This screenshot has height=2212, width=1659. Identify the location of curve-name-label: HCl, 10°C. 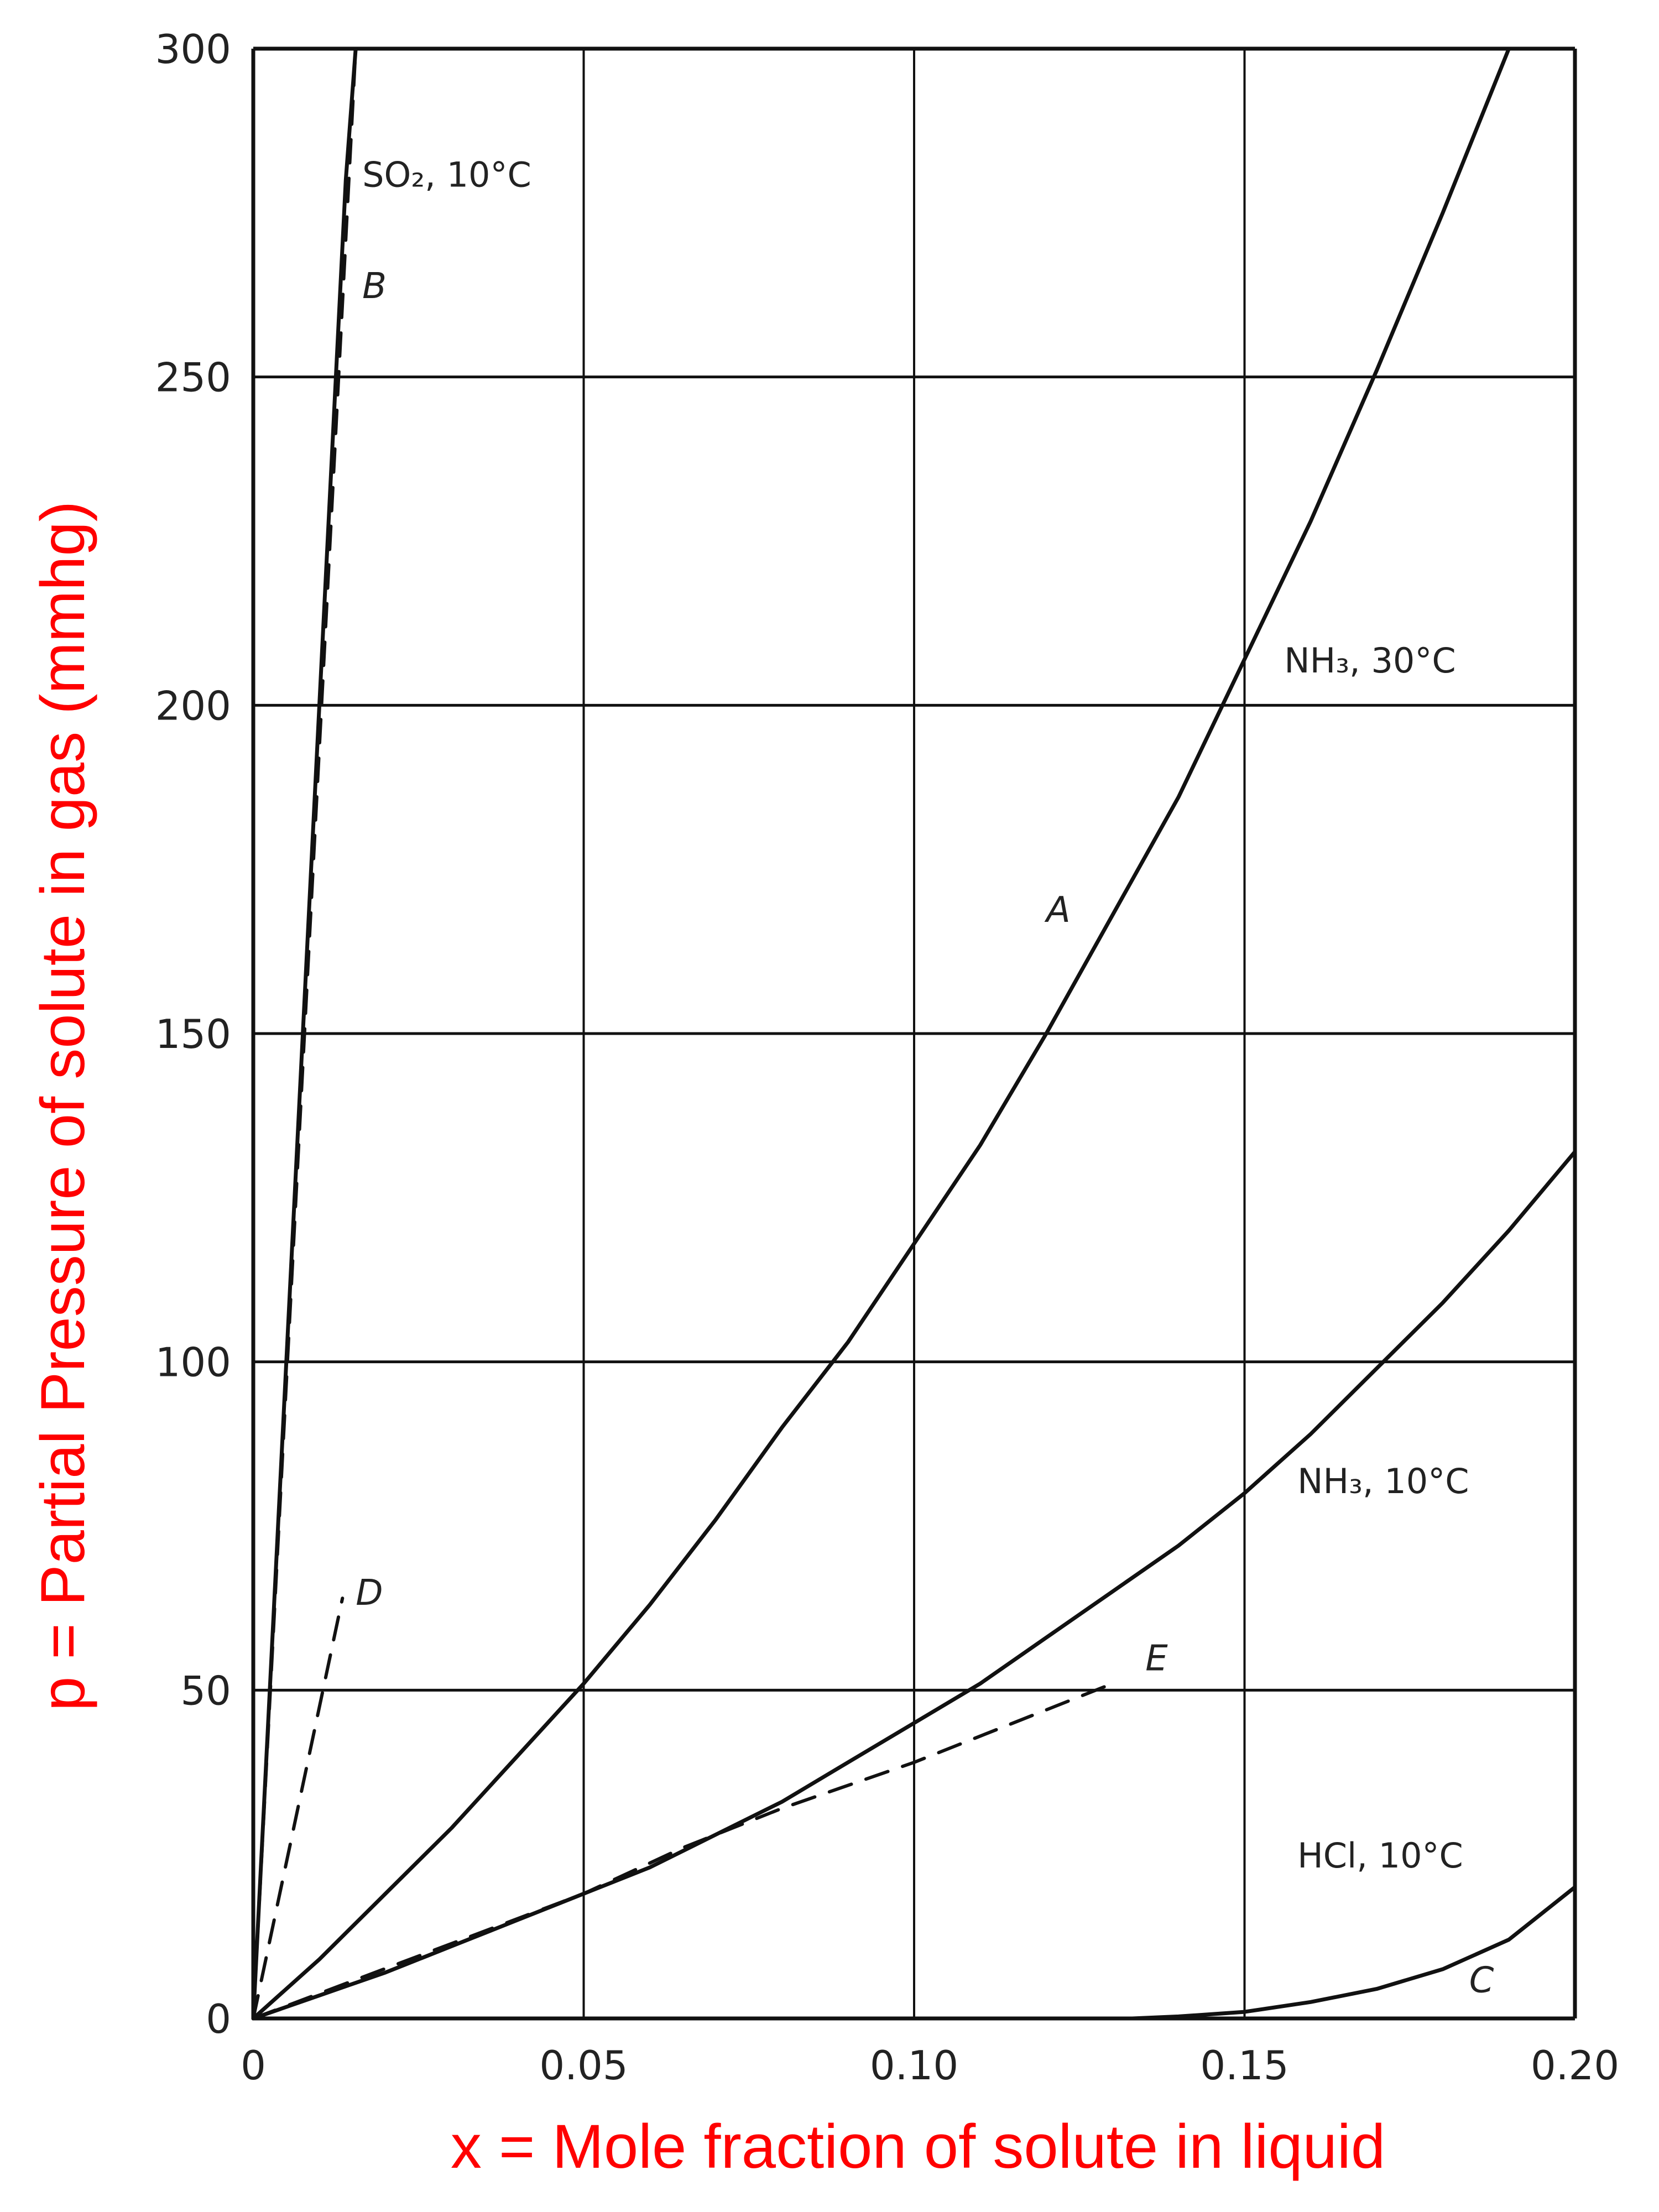
(1380, 1856).